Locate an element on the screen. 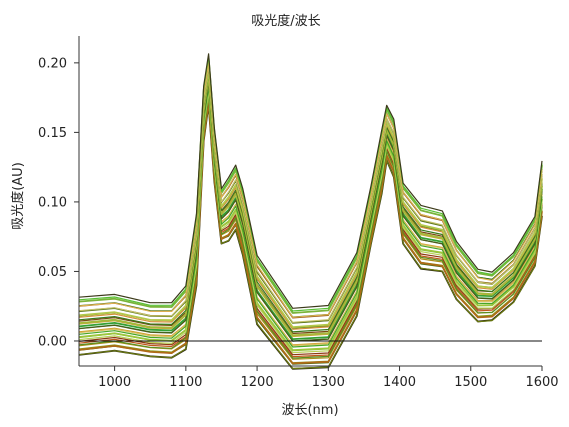 The width and height of the screenshot is (569, 427). x-tick-label: 1600 is located at coordinates (541, 382).